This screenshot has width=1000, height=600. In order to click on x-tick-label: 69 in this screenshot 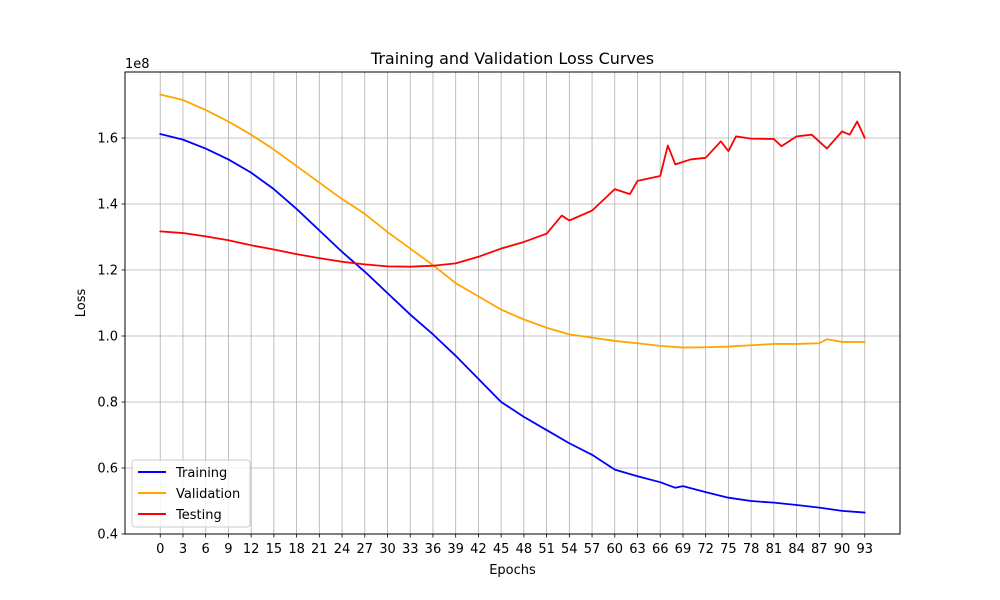, I will do `click(683, 549)`.